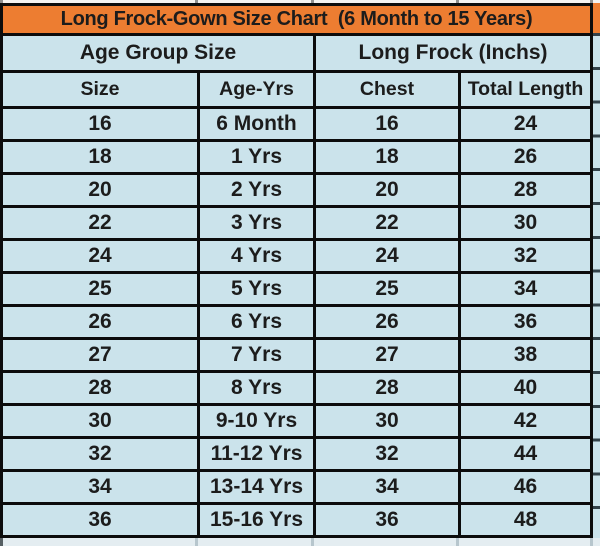 The image size is (600, 546). What do you see at coordinates (256, 157) in the screenshot?
I see `table-cell: 1 Yrs` at bounding box center [256, 157].